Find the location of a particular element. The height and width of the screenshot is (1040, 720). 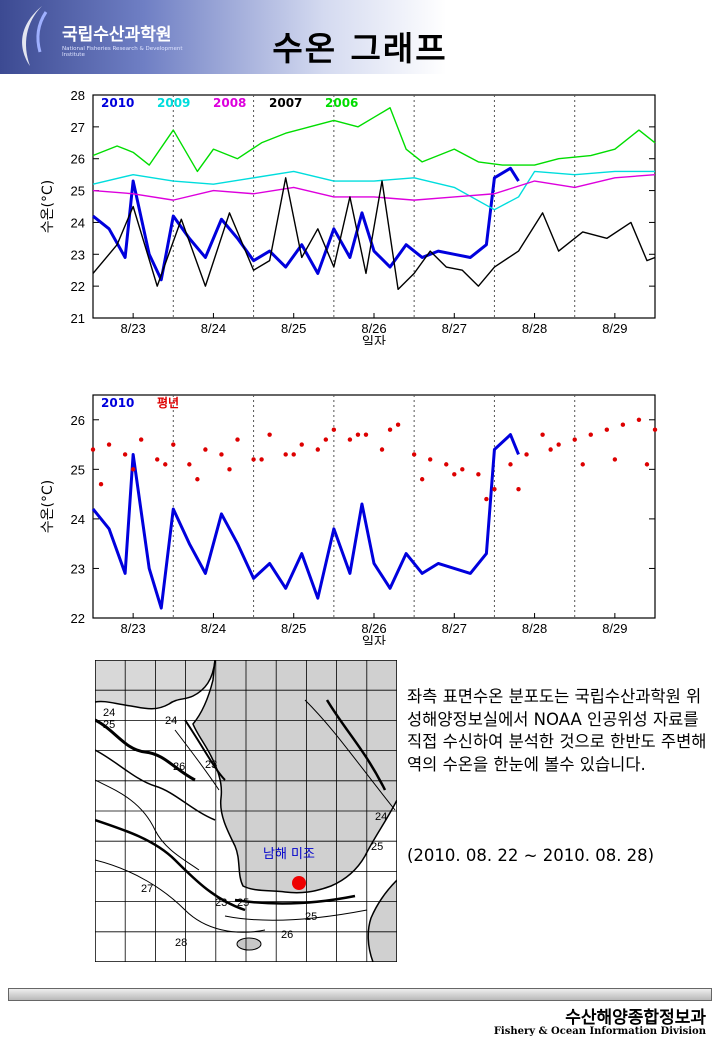

location-label: 남해 미조 is located at coordinates (289, 854).